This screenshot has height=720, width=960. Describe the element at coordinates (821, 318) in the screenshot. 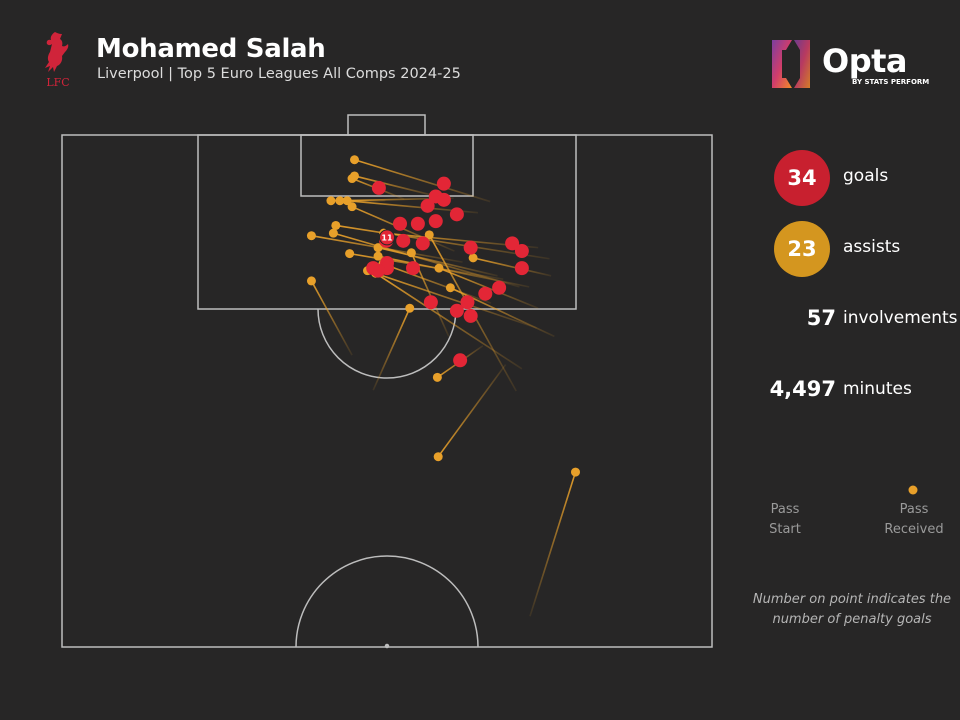

I see `involvements-count: 57` at that location.